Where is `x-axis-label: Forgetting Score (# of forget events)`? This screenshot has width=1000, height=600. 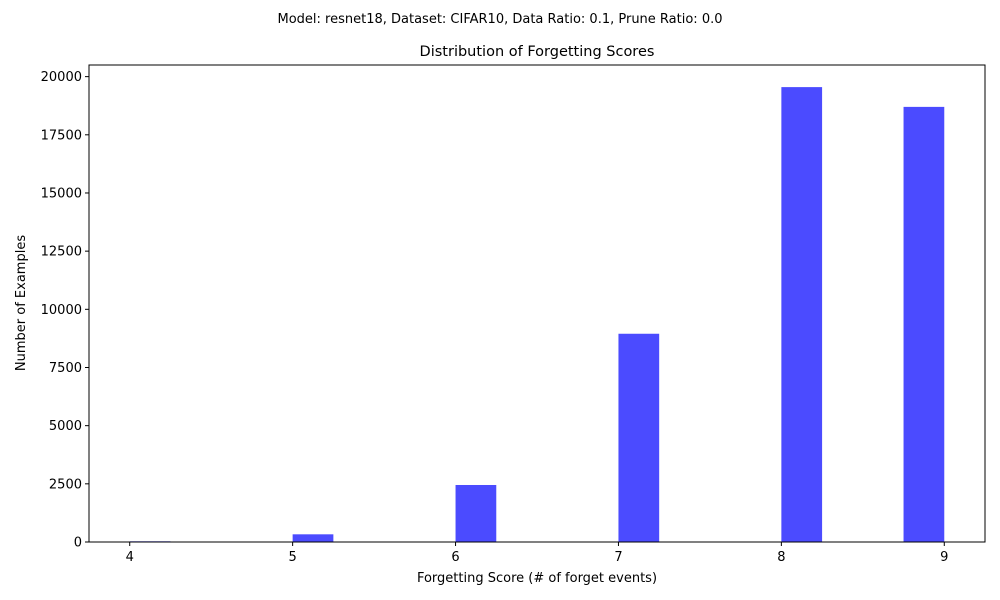 x-axis-label: Forgetting Score (# of forget events) is located at coordinates (537, 578).